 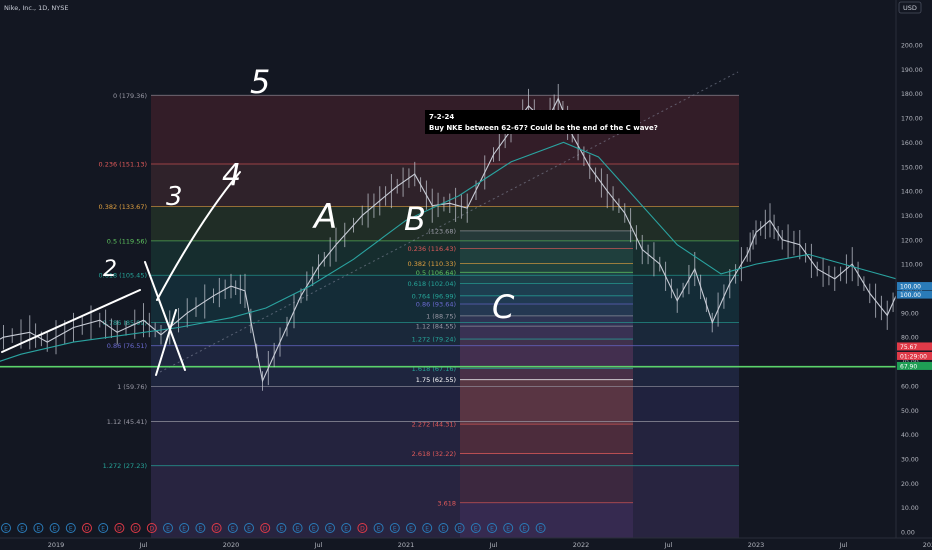 I want to click on fib1-level-label: 1.12 (45.41), so click(x=127, y=422).